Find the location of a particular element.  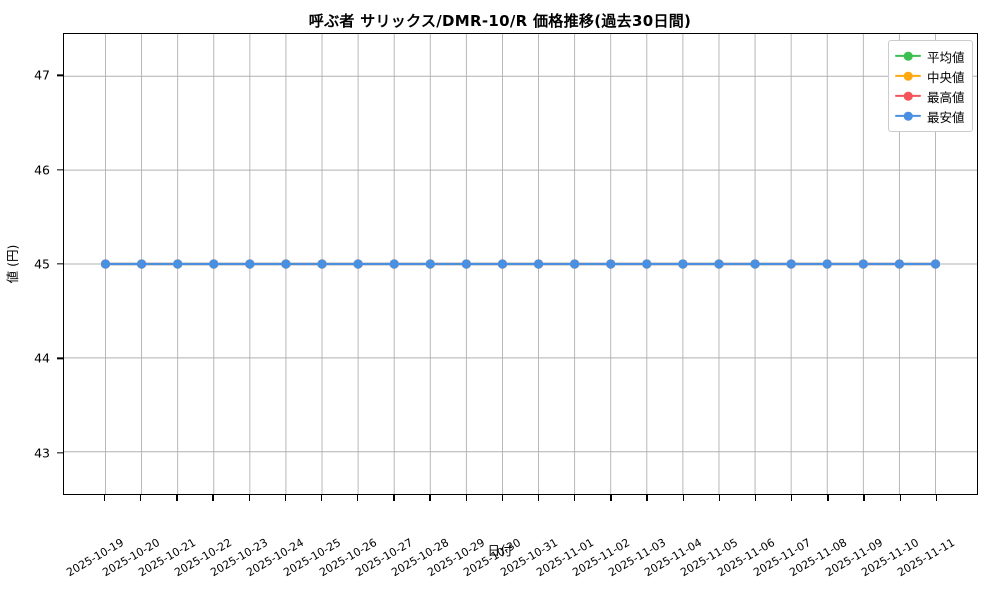

legend-item-4: 最安値 is located at coordinates (930, 116).